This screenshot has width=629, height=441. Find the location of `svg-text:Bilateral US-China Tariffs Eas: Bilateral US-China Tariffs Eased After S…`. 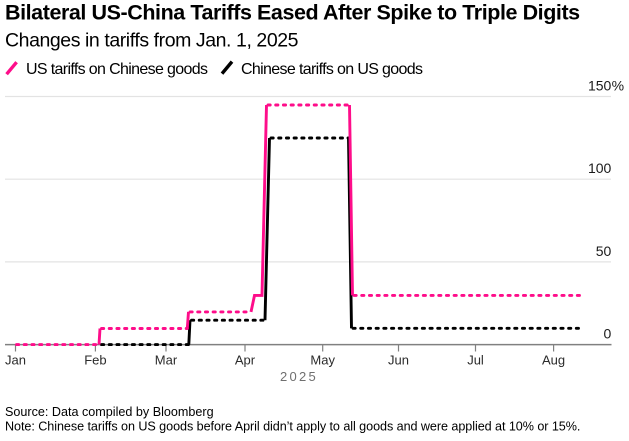

svg-text:Bilateral US-China Tariffs Eas: Bilateral US-China Tariffs Eased After S… is located at coordinates (292, 13).